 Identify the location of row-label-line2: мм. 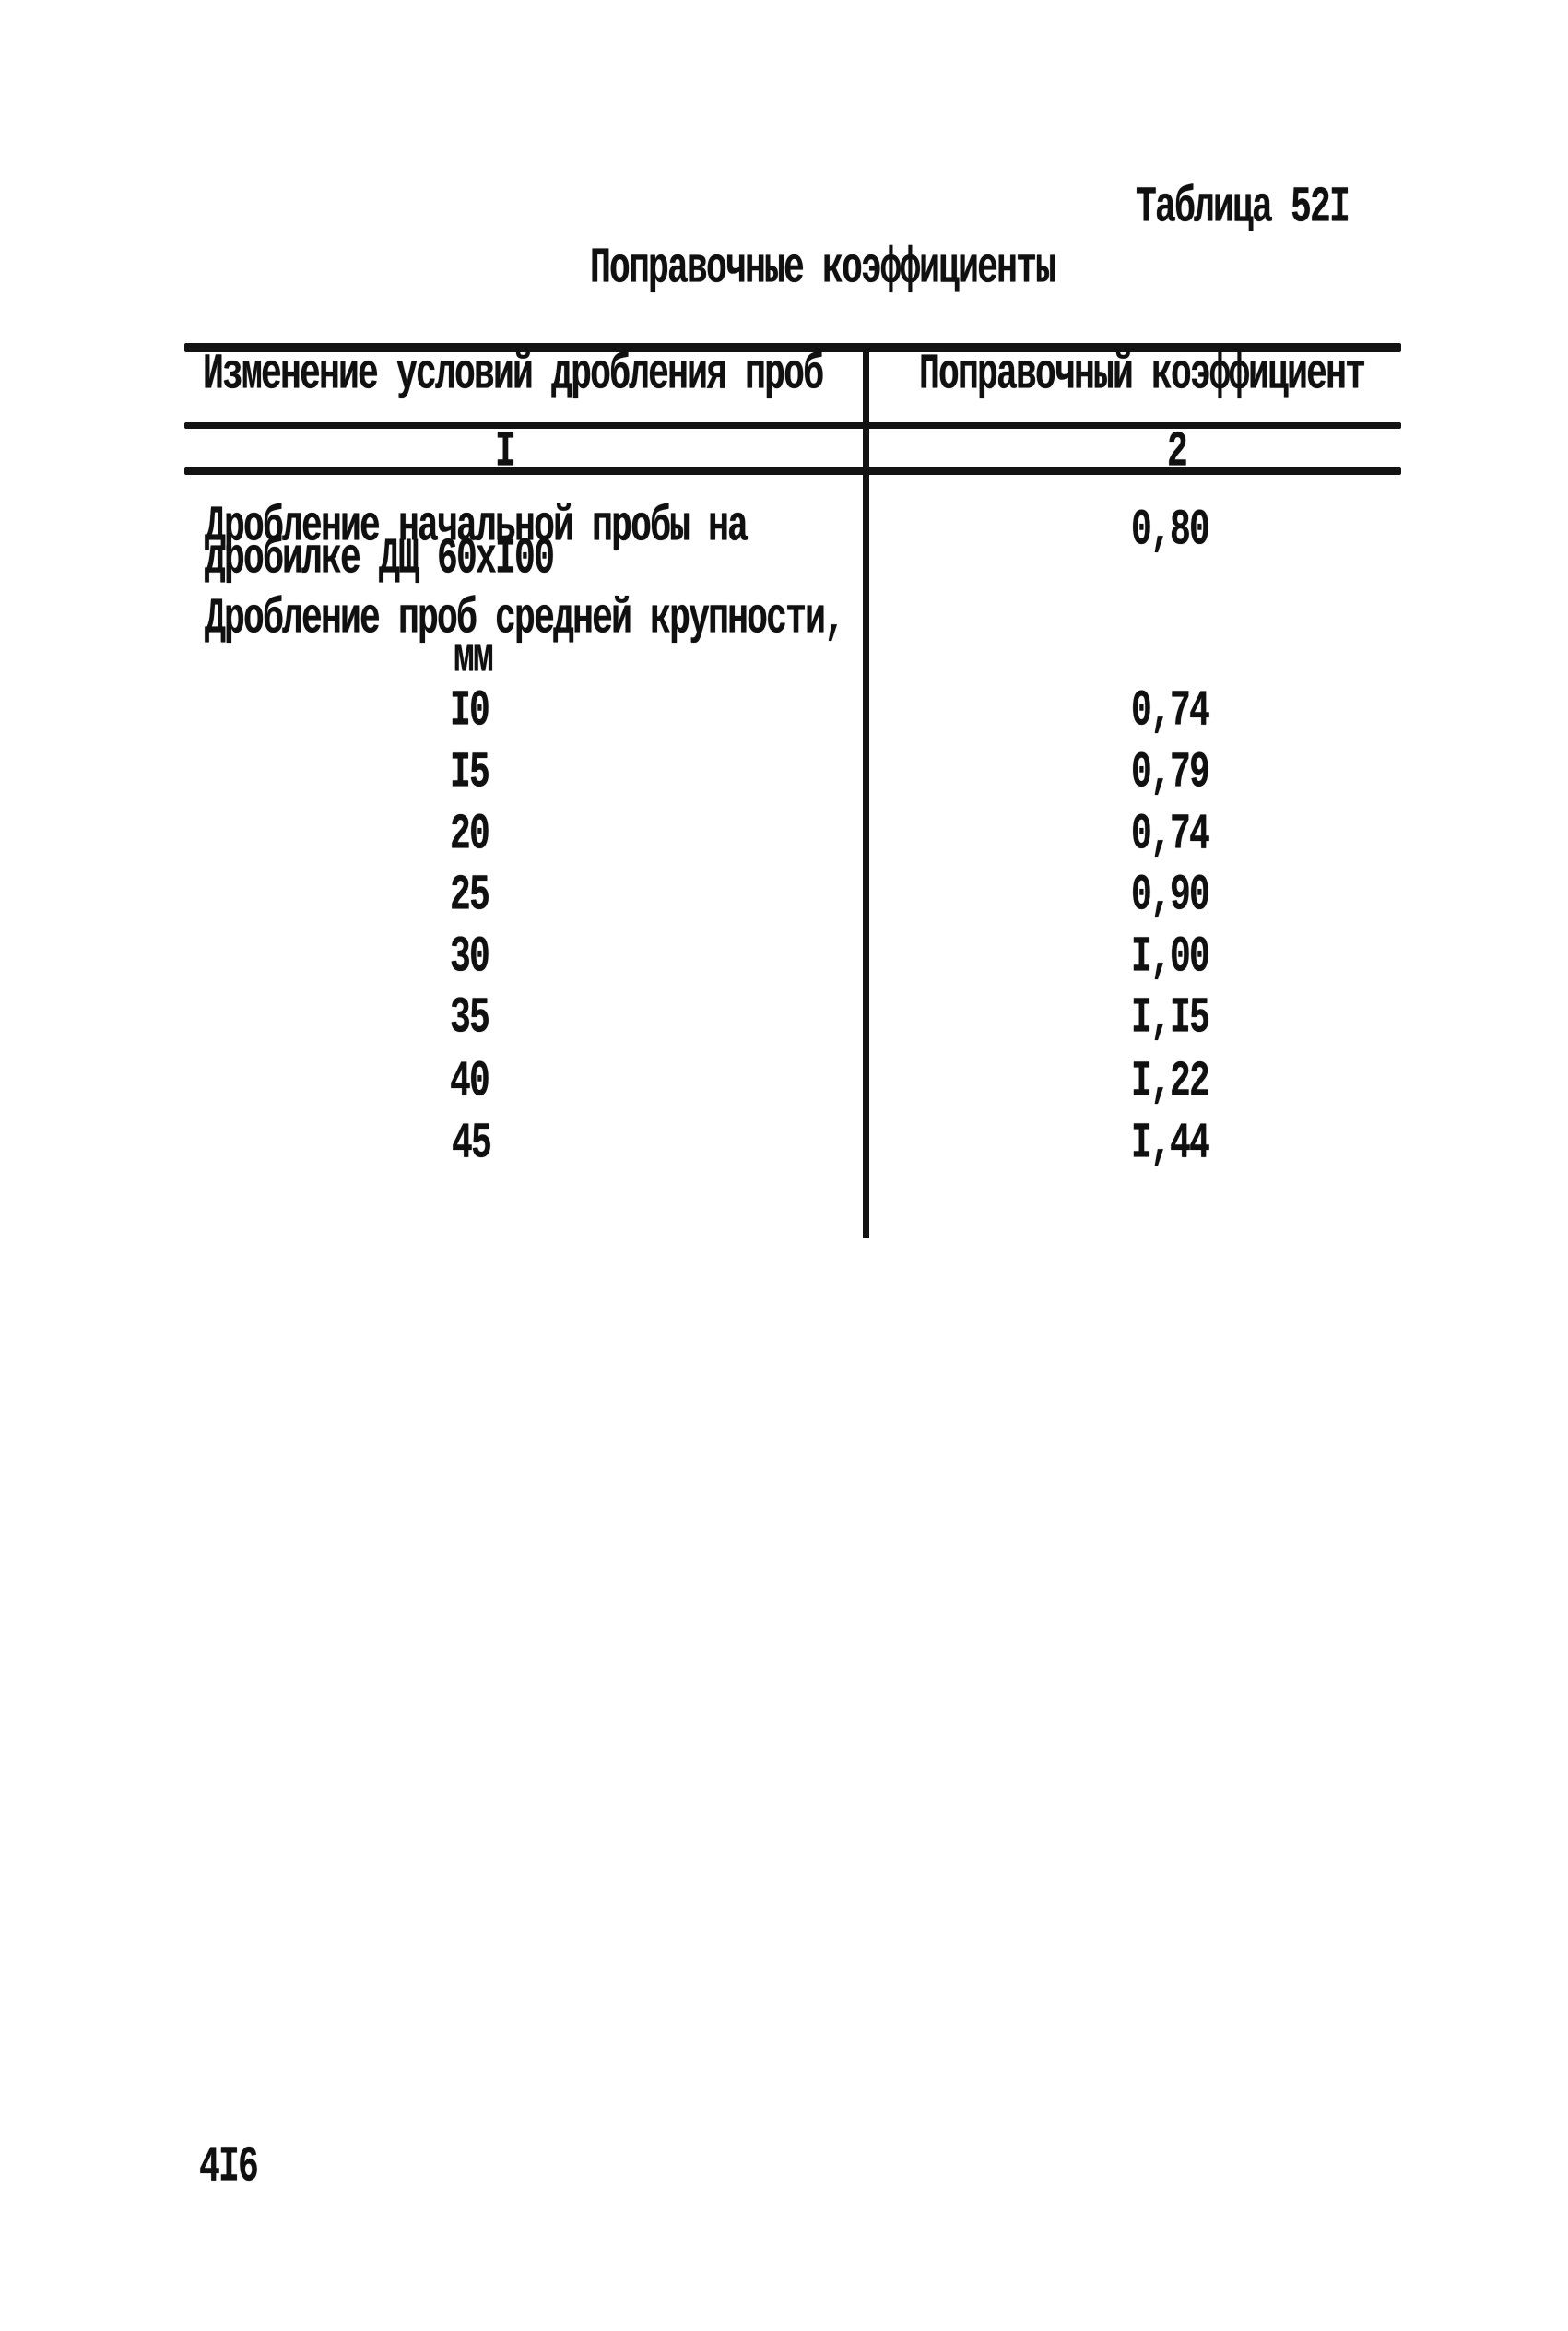
(474, 658).